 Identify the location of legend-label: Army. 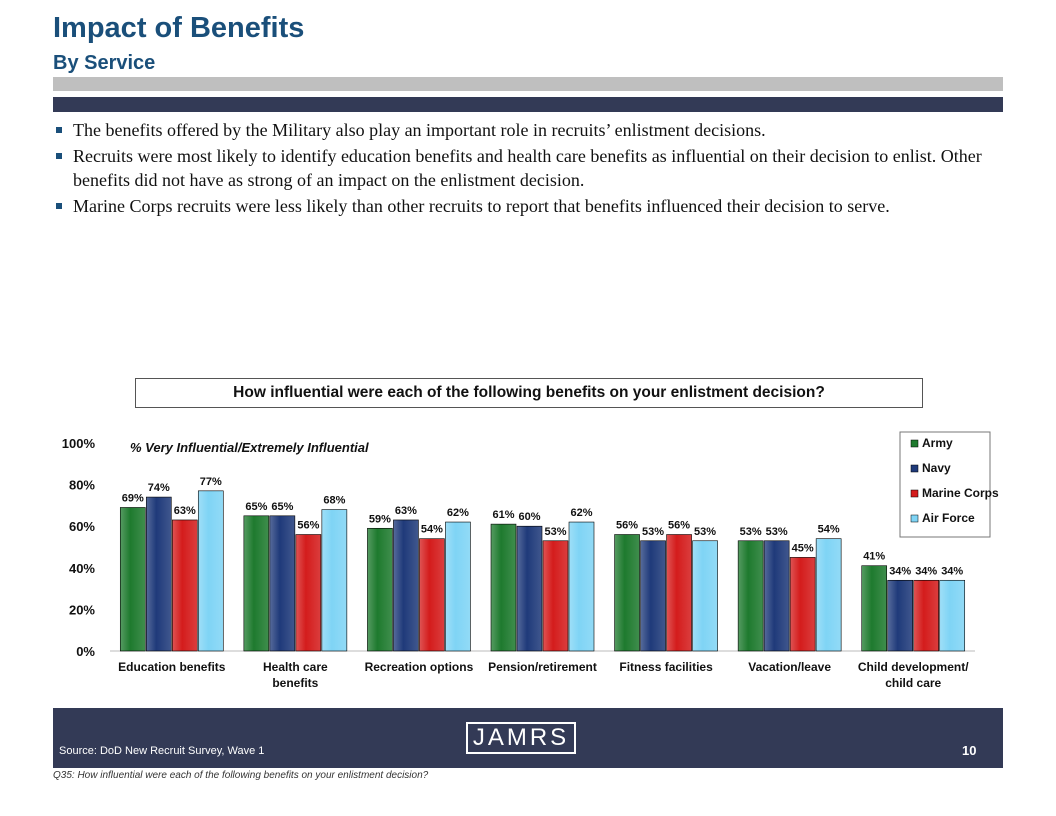
(937, 443).